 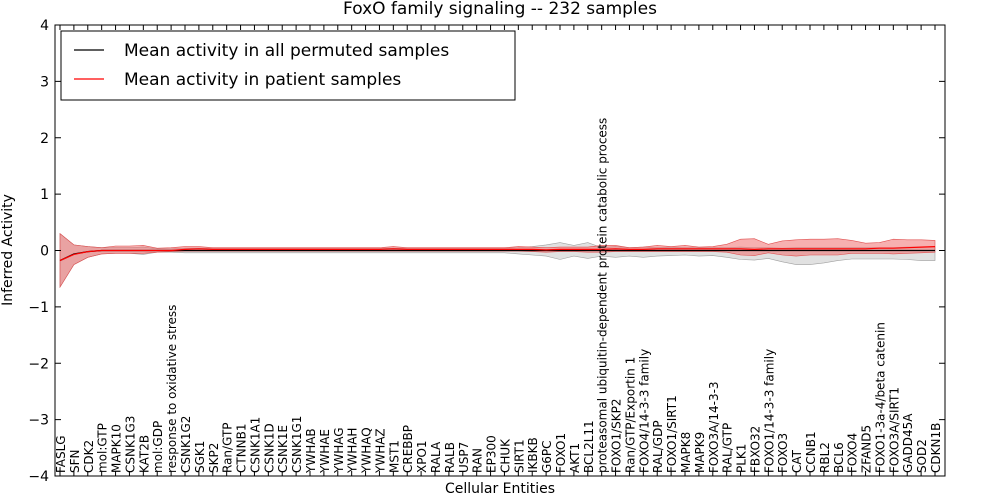 I want to click on x-tick-label: KAT2B, so click(x=144, y=454).